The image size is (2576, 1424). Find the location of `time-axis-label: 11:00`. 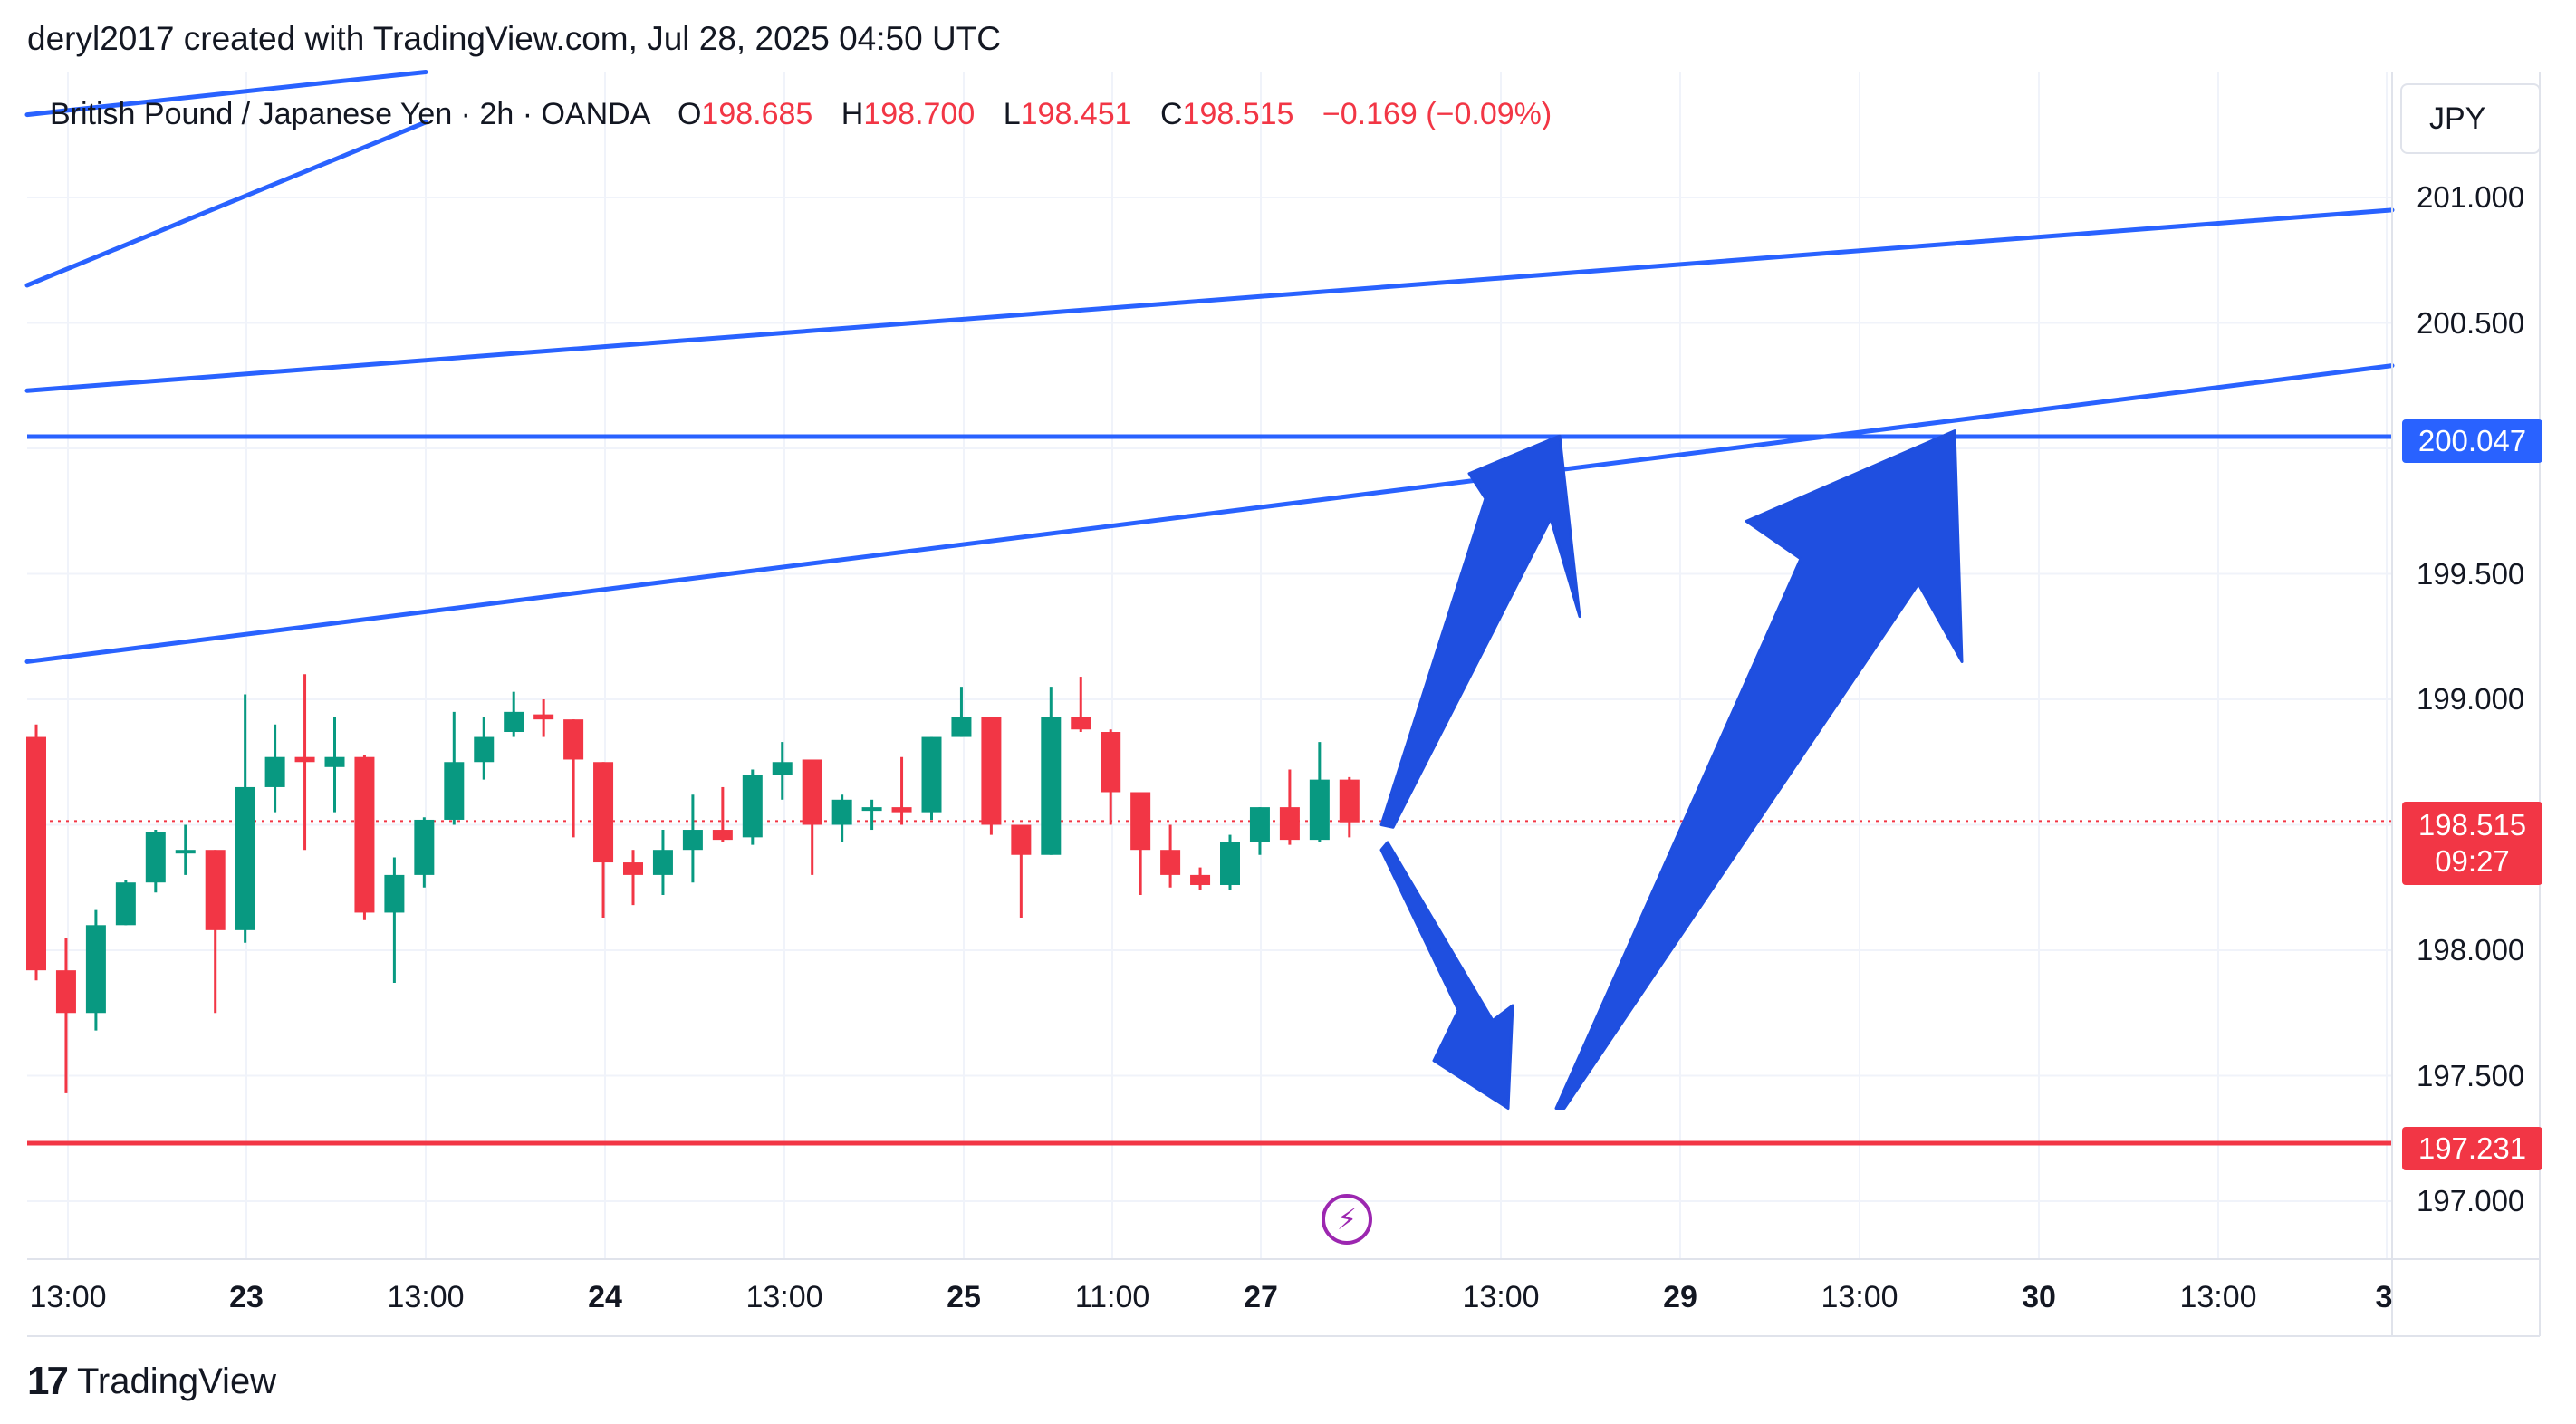

time-axis-label: 11:00 is located at coordinates (1112, 1297).